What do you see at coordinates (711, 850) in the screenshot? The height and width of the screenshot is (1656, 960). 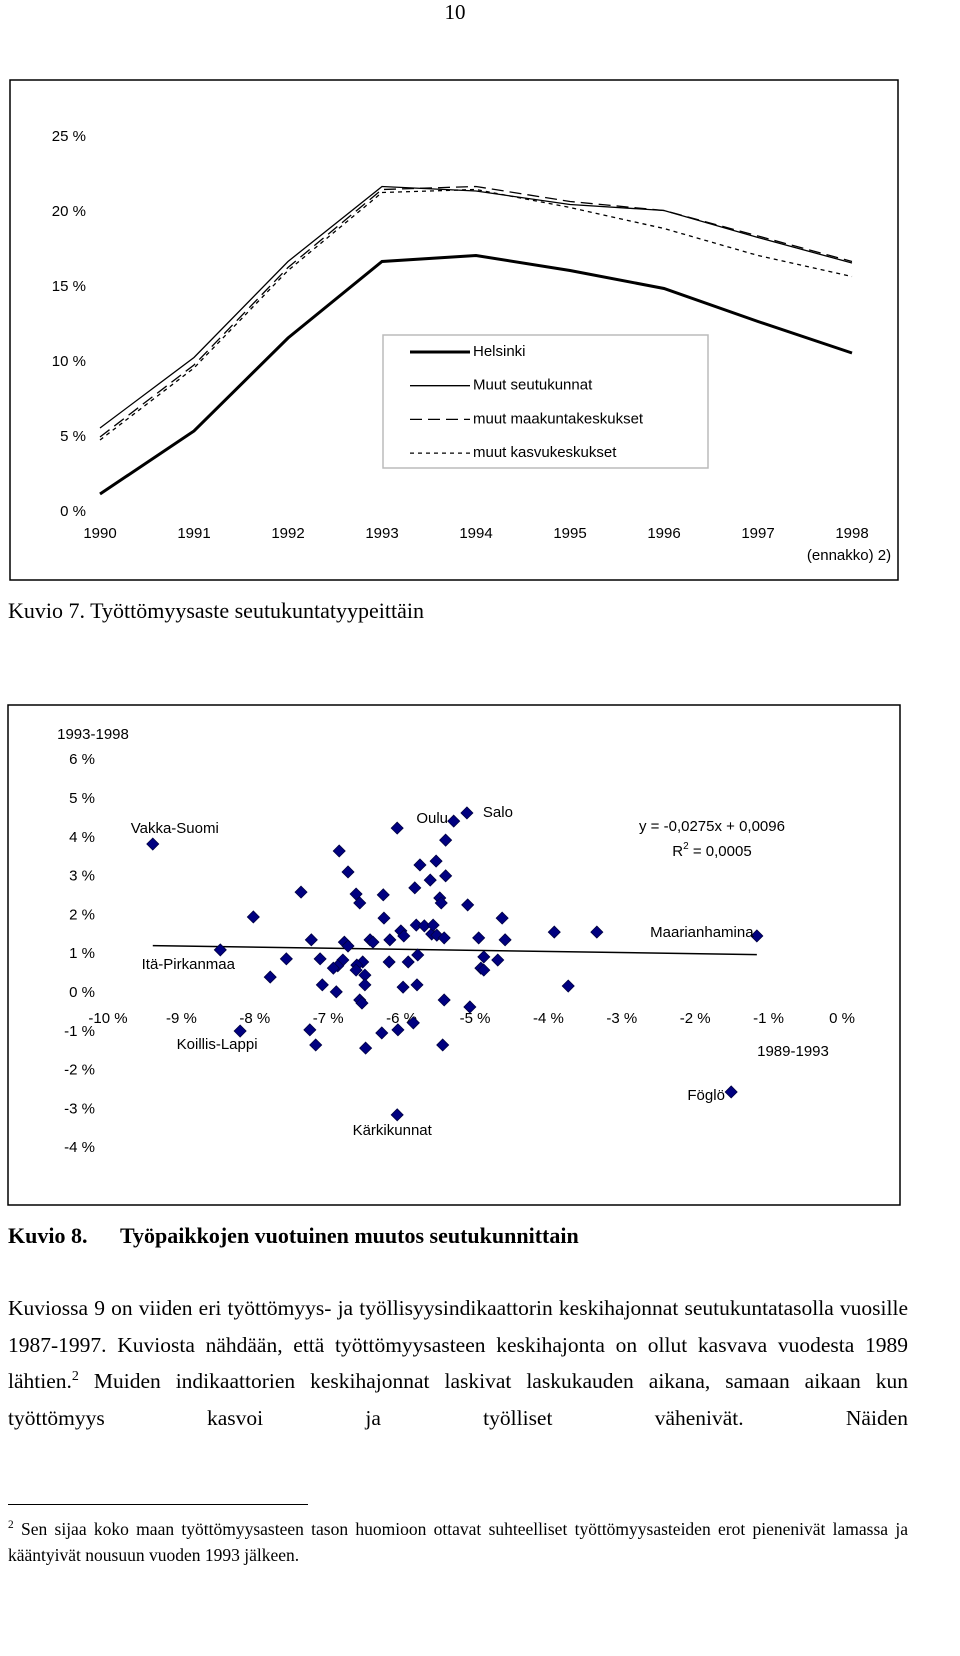 I see `r-squared: R2 = 0,0005` at bounding box center [711, 850].